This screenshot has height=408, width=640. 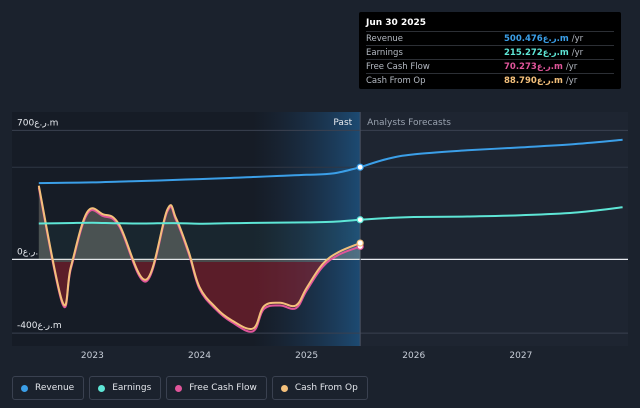 I want to click on x-tick-label: 2023, so click(x=92, y=356).